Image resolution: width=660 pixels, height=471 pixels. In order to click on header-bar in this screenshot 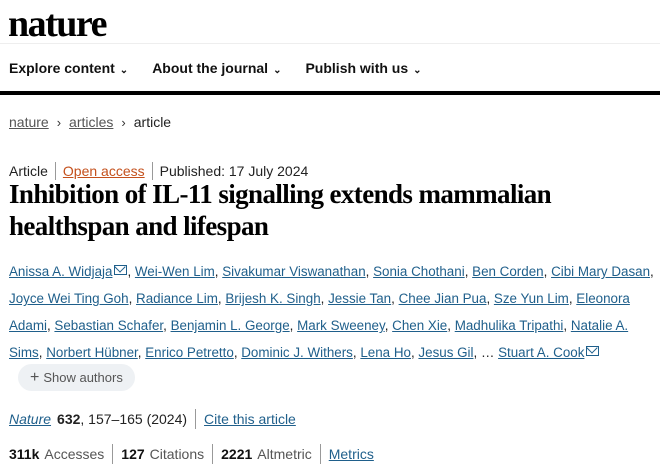, I will do `click(330, 93)`.